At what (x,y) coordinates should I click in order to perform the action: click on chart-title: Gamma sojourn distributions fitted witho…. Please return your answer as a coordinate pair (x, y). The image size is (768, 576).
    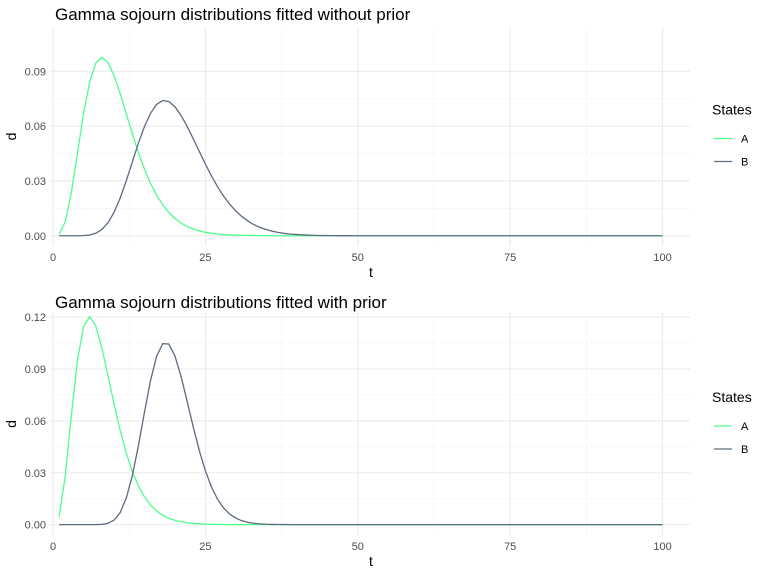
    Looking at the image, I should click on (233, 14).